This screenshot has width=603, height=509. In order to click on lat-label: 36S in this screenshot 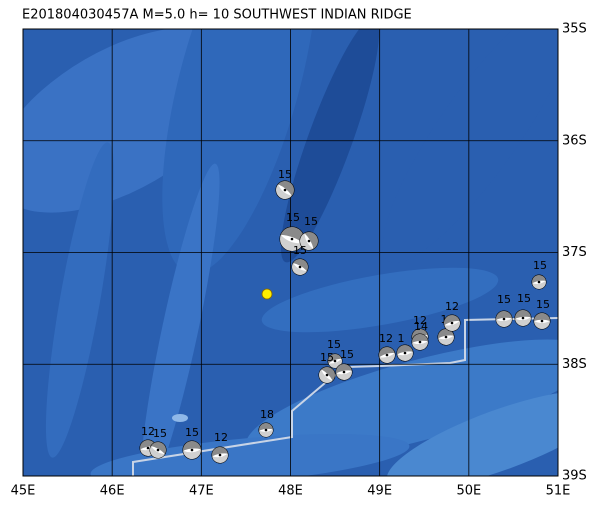, I will do `click(574, 140)`.